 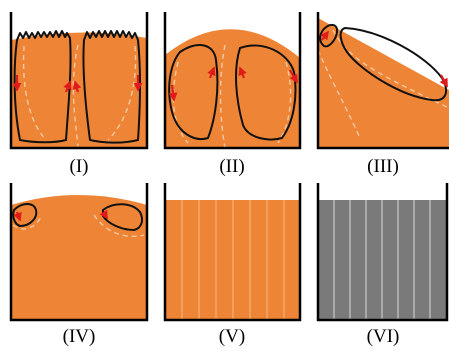 I want to click on panel-1-fluid, so click(x=79, y=90).